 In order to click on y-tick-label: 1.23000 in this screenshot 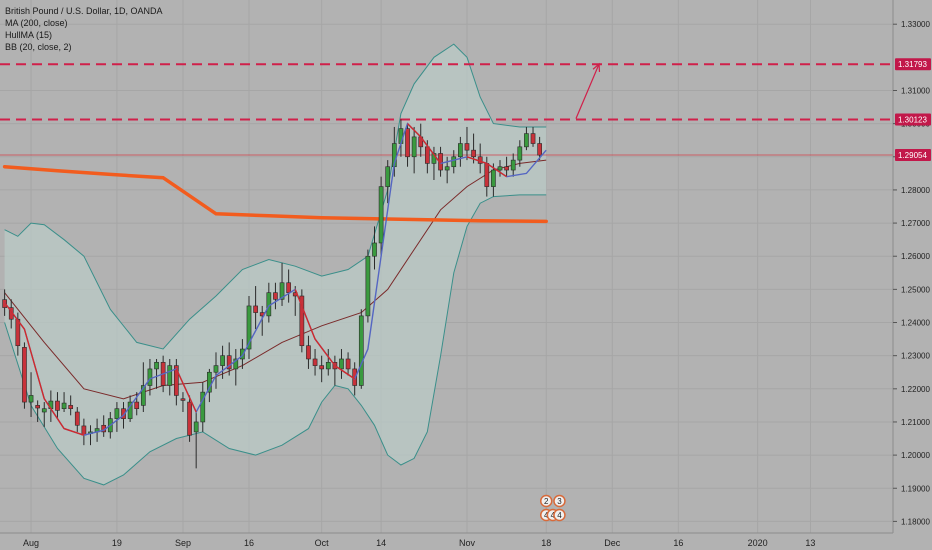, I will do `click(915, 356)`.